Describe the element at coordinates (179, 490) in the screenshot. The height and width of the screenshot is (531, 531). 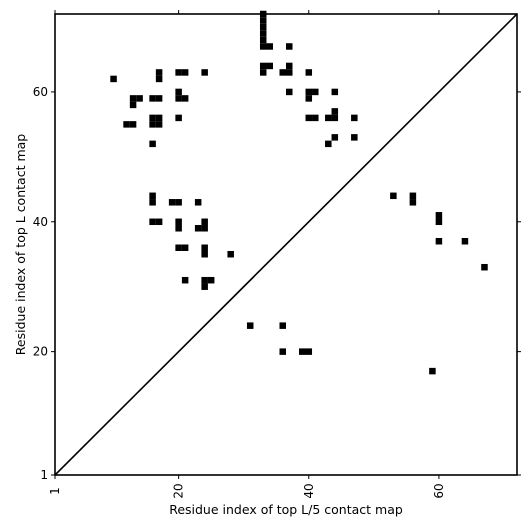
I see `x-tick-label: 20` at that location.